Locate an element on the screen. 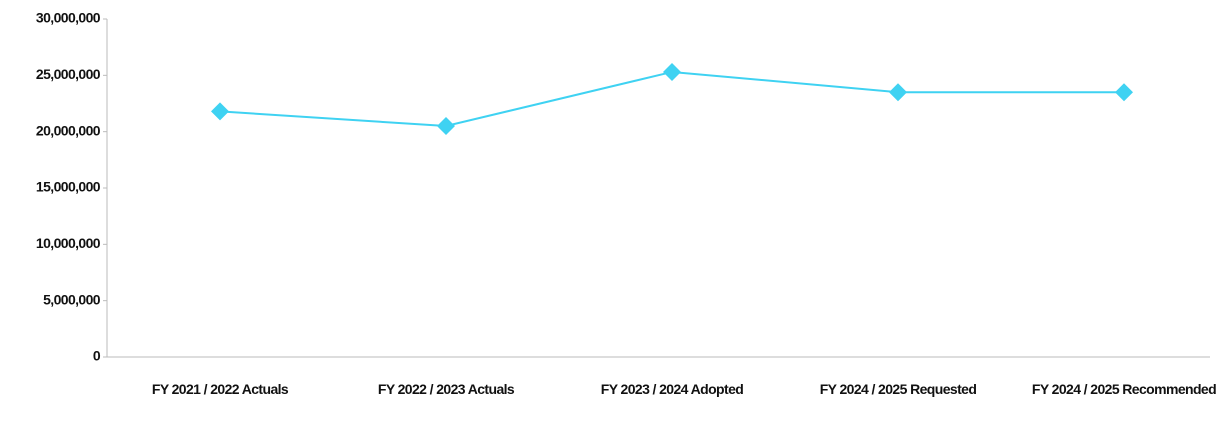 This screenshot has height=430, width=1227. y-tick-label: 25,000,000 is located at coordinates (68, 74).